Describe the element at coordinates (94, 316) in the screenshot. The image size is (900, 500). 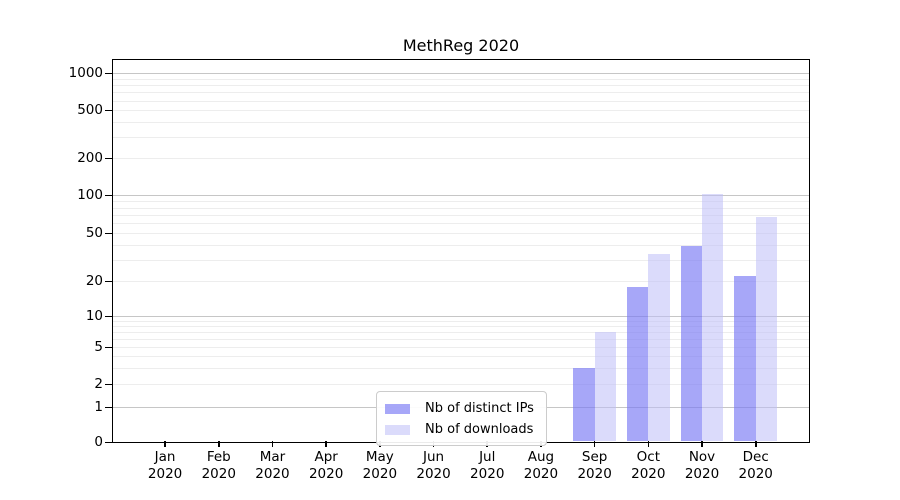
I see `y-tick-label-10: 10` at that location.